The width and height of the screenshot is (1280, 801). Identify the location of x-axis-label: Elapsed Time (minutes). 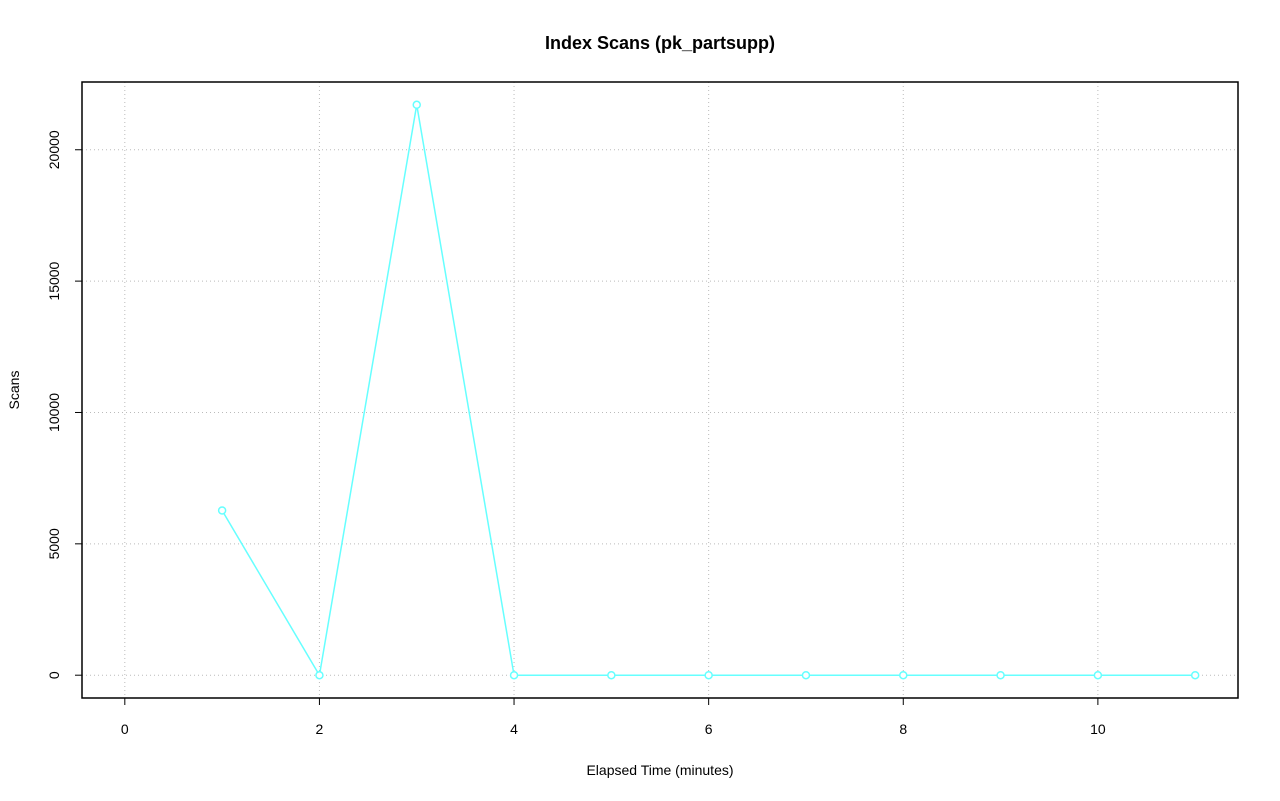
(659, 770).